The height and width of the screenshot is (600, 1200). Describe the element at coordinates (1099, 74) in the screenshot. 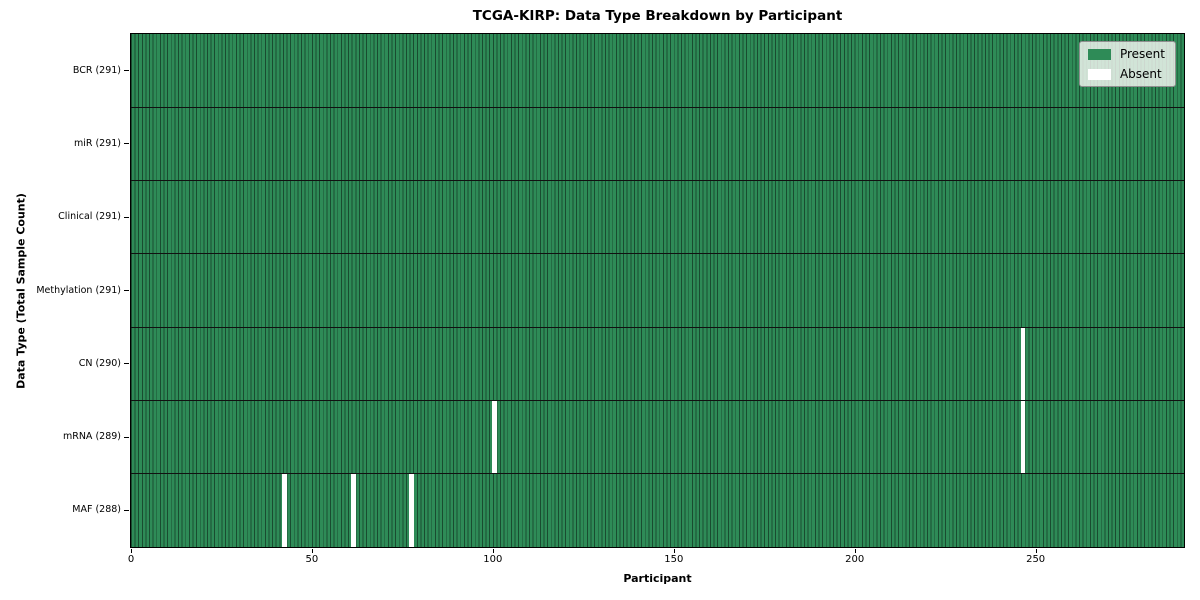

I see `legend-swatch-absent-icon` at that location.